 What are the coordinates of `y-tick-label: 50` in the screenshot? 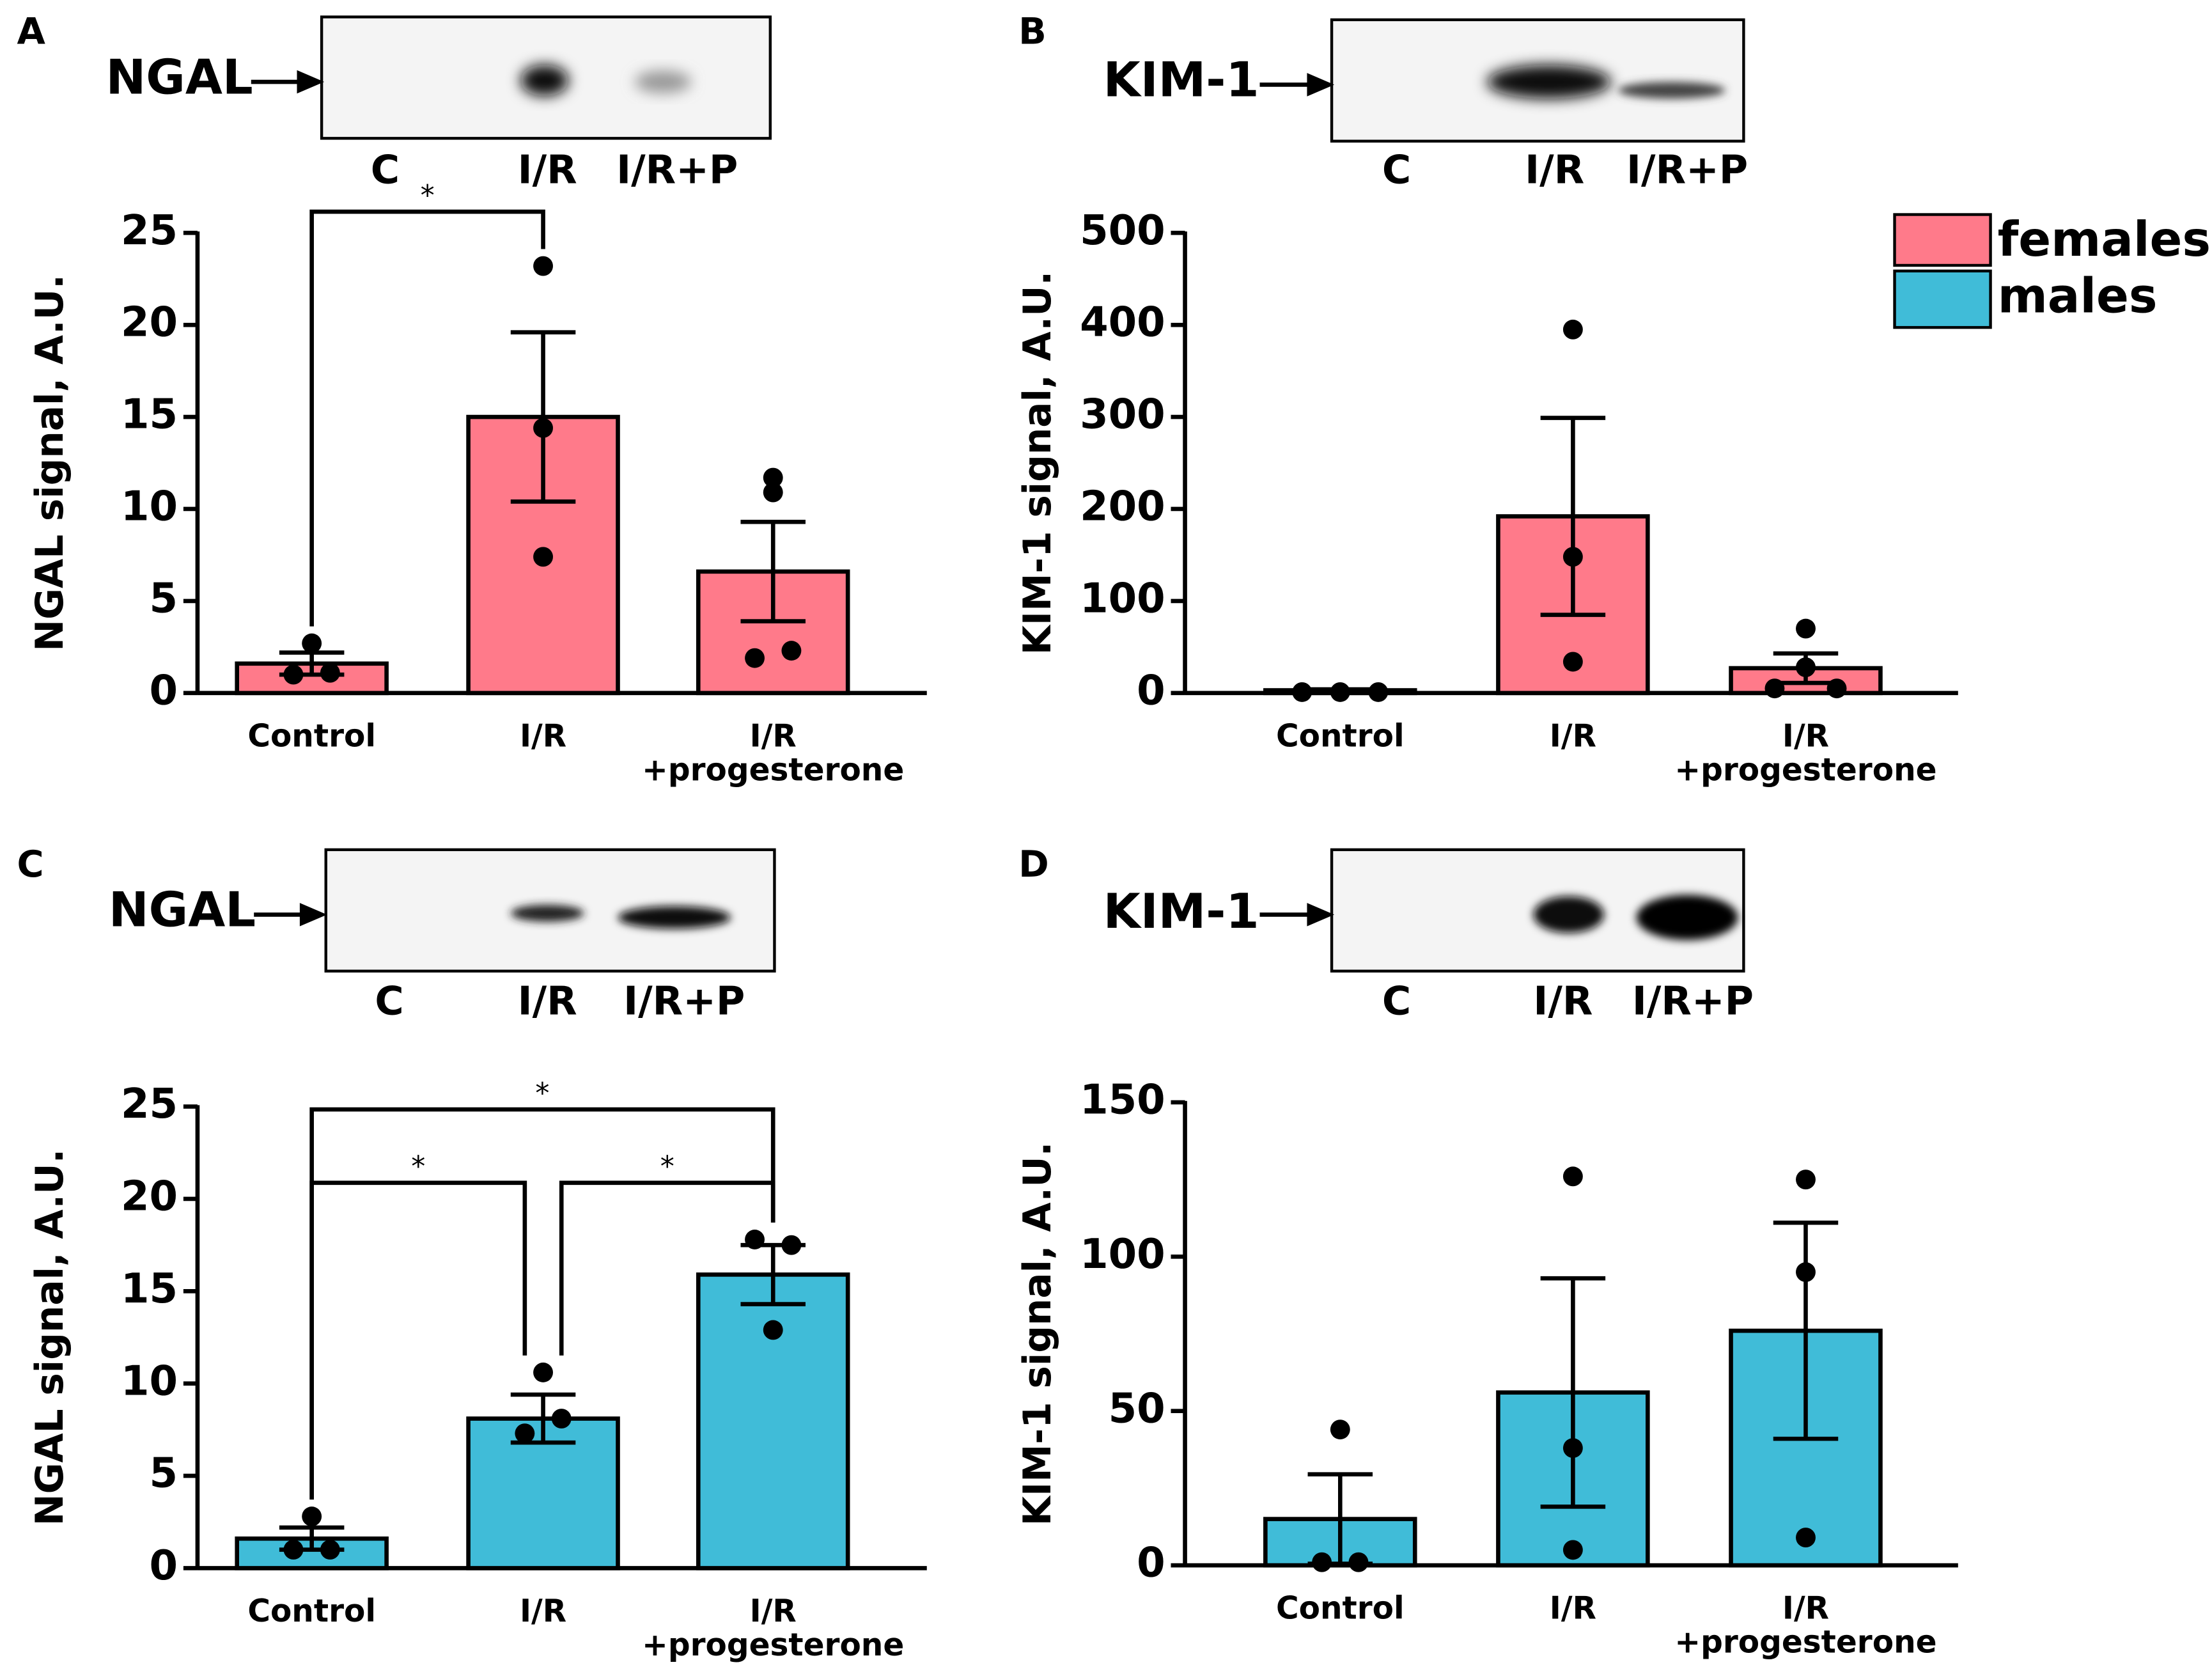 It's located at (1137, 1408).